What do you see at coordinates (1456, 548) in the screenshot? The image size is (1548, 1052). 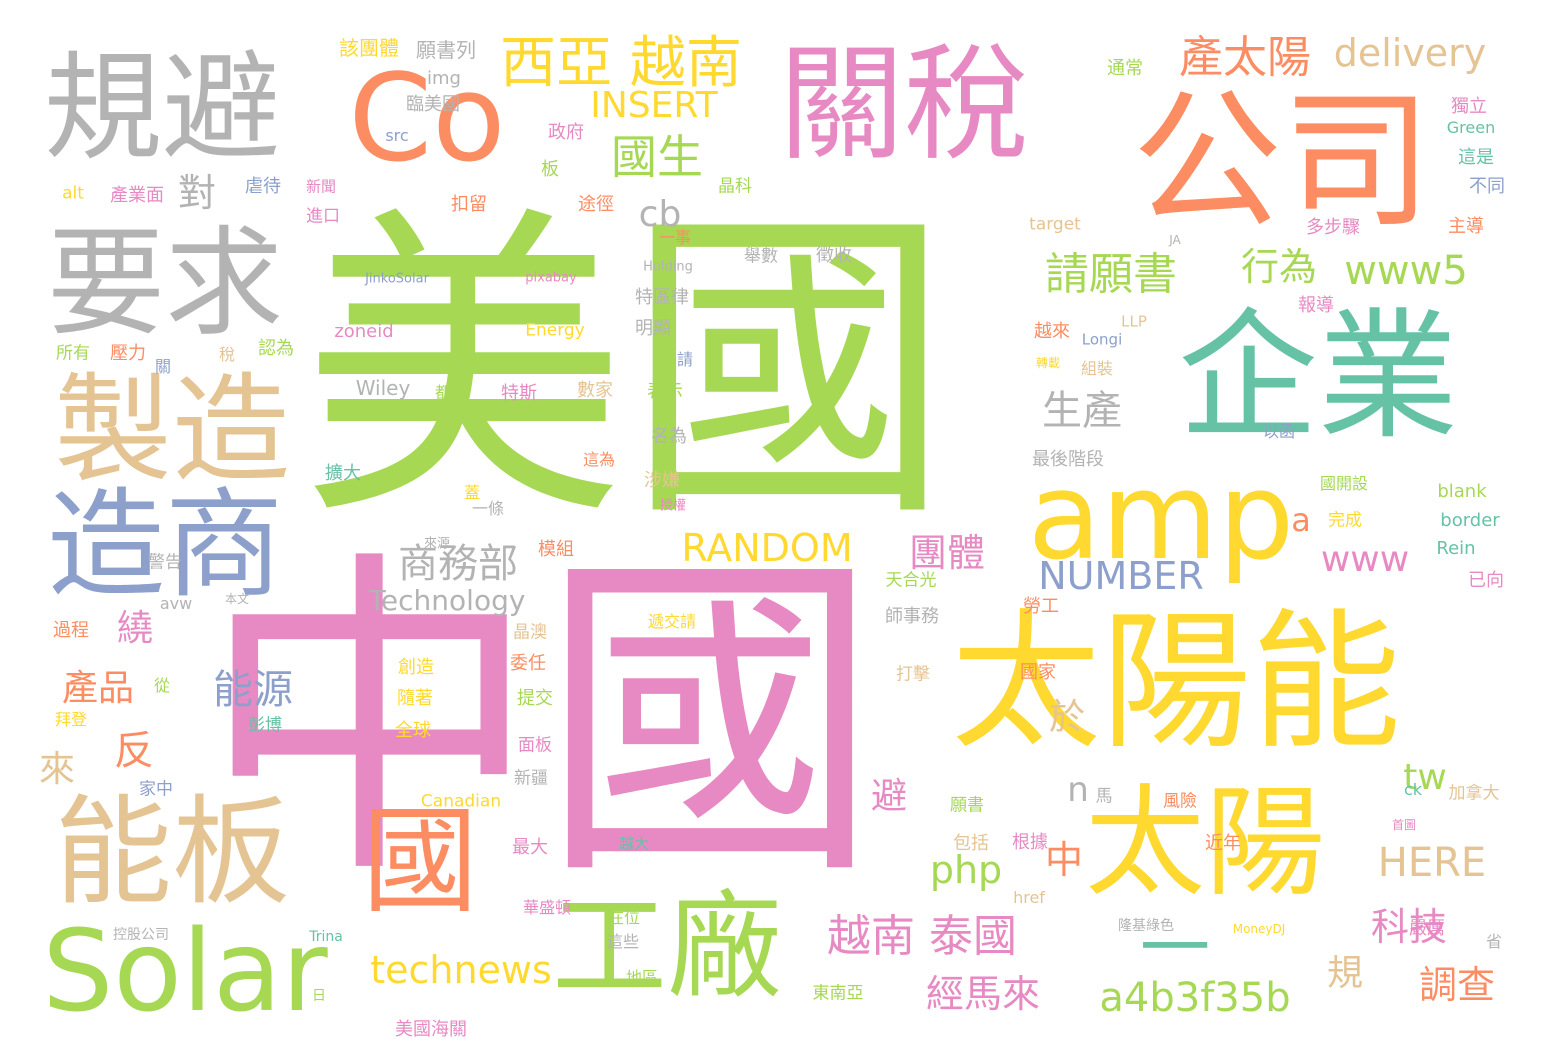 I see `cloud-word: Rein` at bounding box center [1456, 548].